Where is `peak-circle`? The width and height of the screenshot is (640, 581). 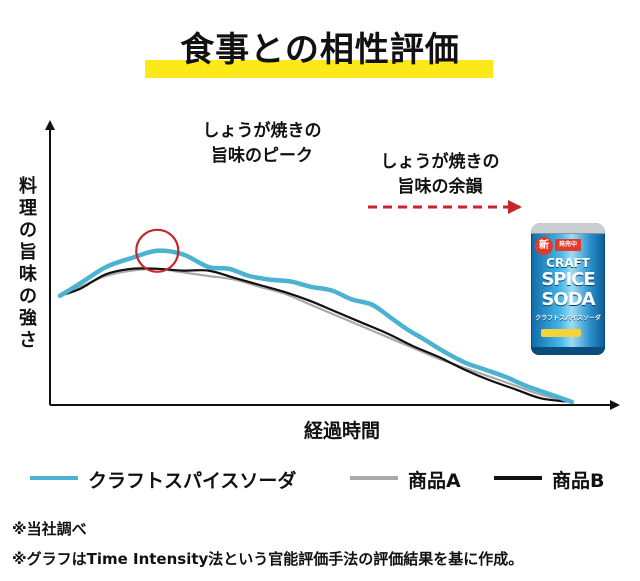
peak-circle is located at coordinates (157, 250).